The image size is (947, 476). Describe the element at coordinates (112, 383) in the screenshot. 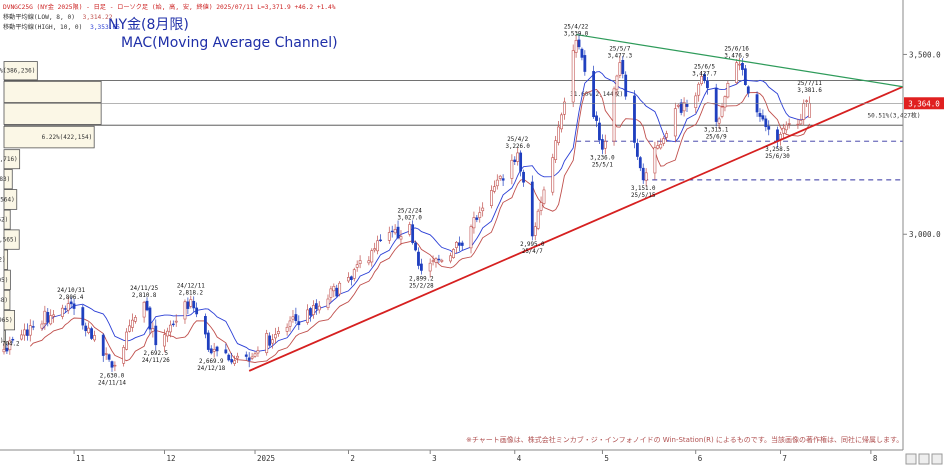

I see `annotation-date-1: 24/11/14` at that location.